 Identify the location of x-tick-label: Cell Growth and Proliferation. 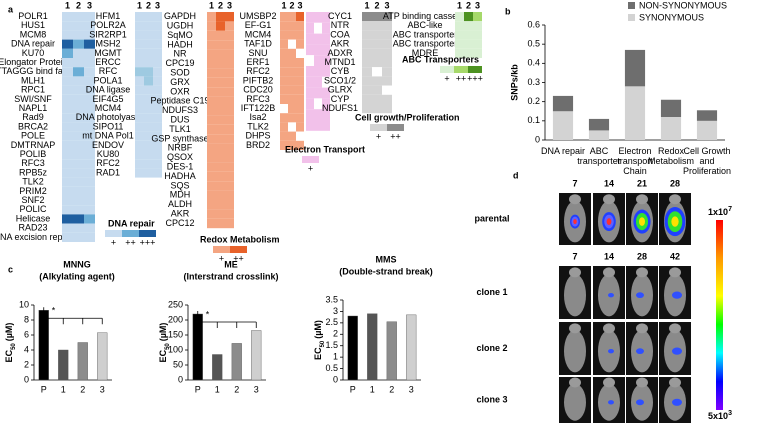
(707, 161).